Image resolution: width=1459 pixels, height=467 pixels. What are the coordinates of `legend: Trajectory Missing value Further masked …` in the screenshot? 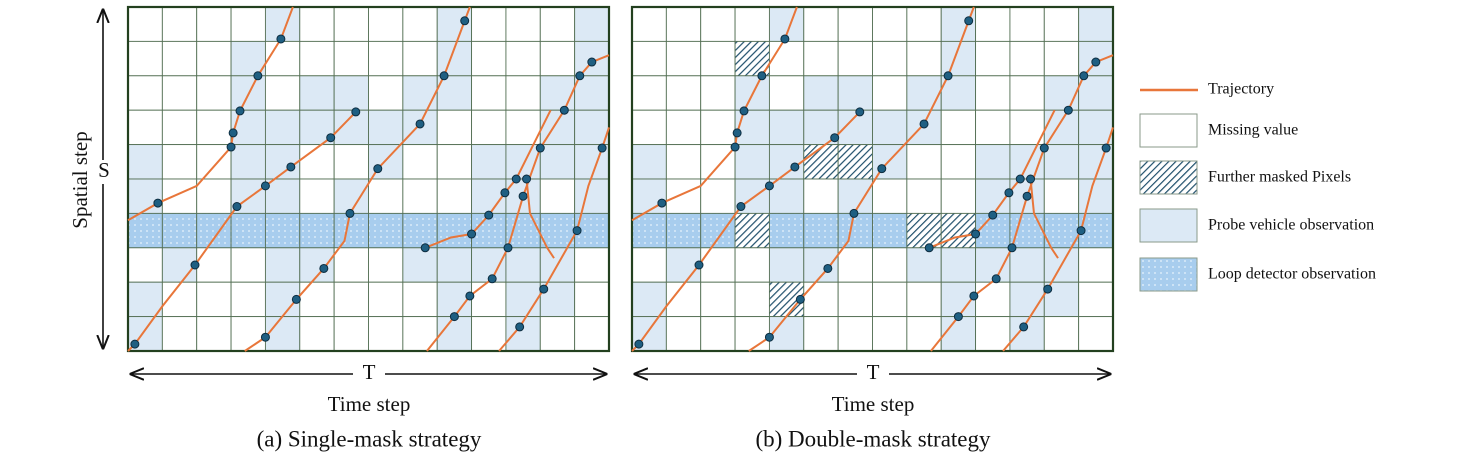 It's located at (1257, 186).